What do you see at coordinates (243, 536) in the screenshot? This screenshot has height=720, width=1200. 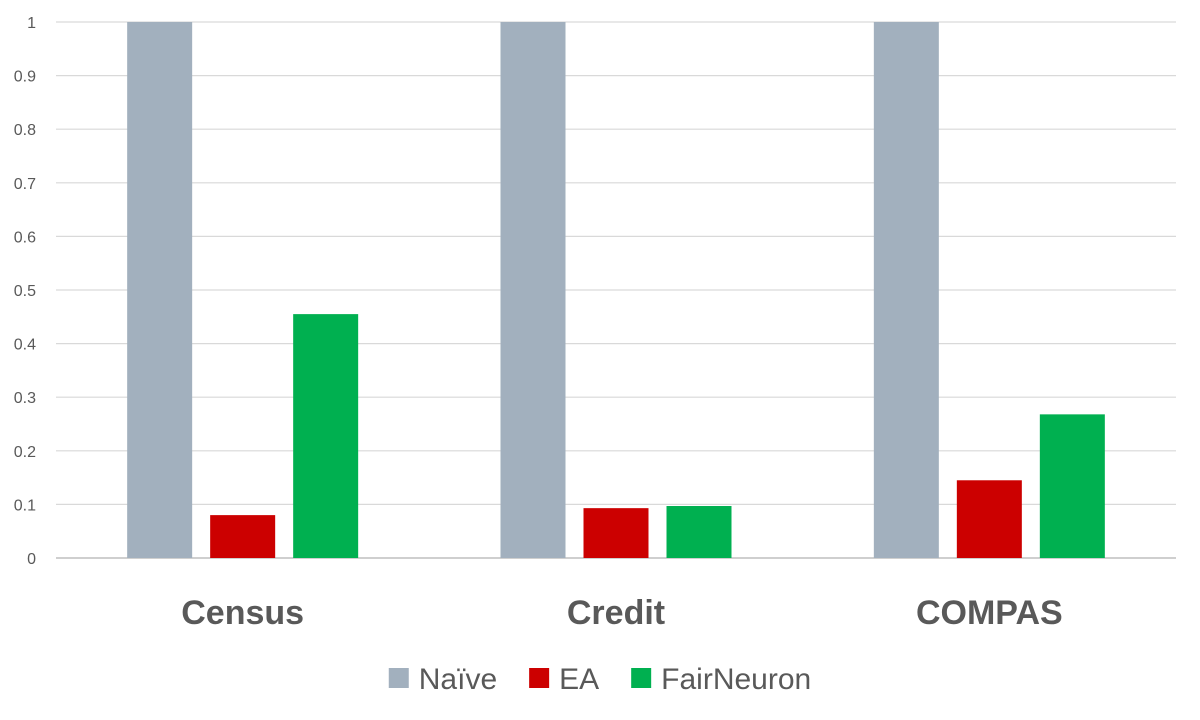 I see `bar-ea-census` at bounding box center [243, 536].